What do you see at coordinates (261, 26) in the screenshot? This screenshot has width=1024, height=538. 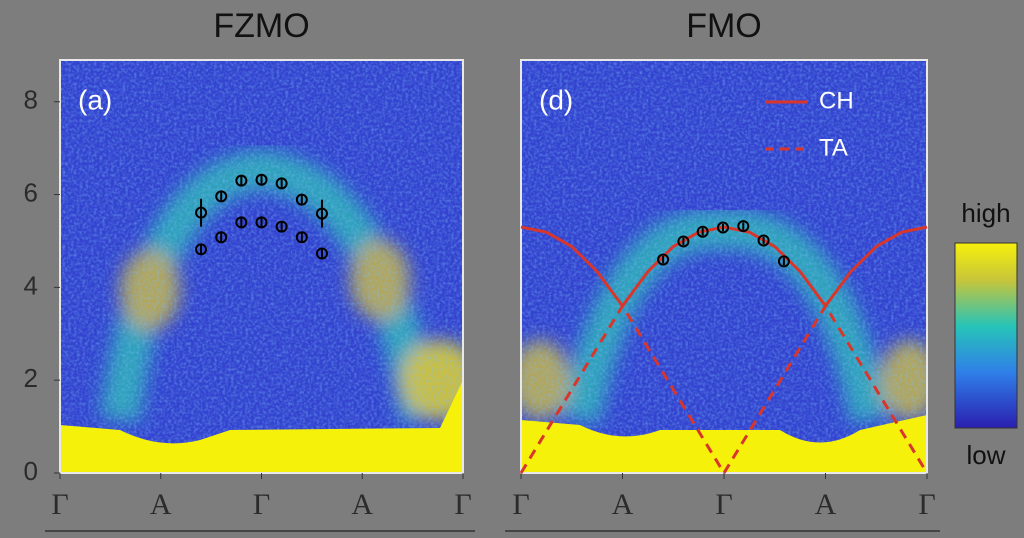 I see `chart-title: FZMO` at bounding box center [261, 26].